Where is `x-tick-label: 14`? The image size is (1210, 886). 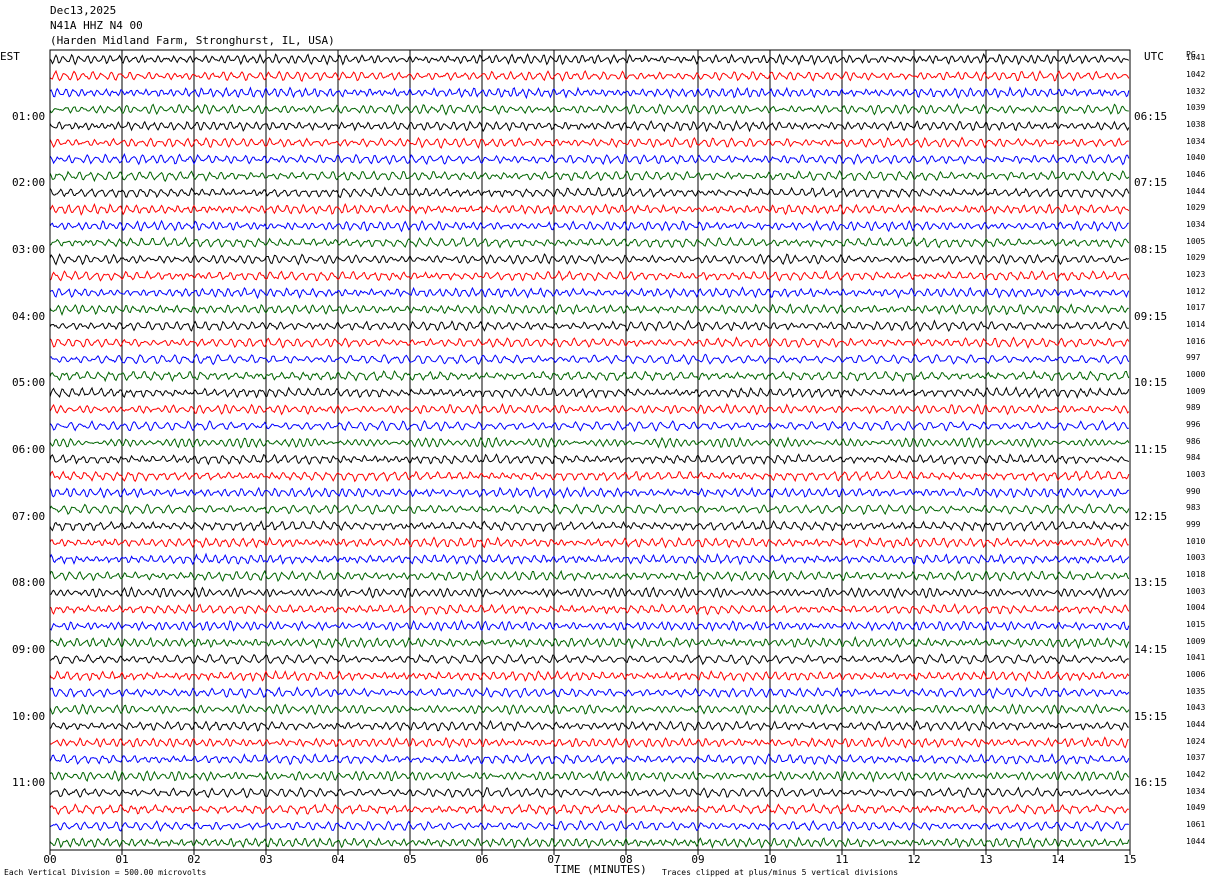 x-tick-label: 14 is located at coordinates (1058, 859).